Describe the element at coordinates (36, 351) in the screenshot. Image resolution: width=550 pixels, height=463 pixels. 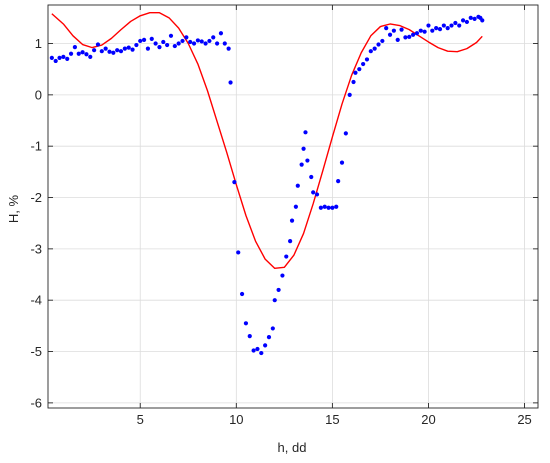
I see `y-tick-label: -5` at that location.